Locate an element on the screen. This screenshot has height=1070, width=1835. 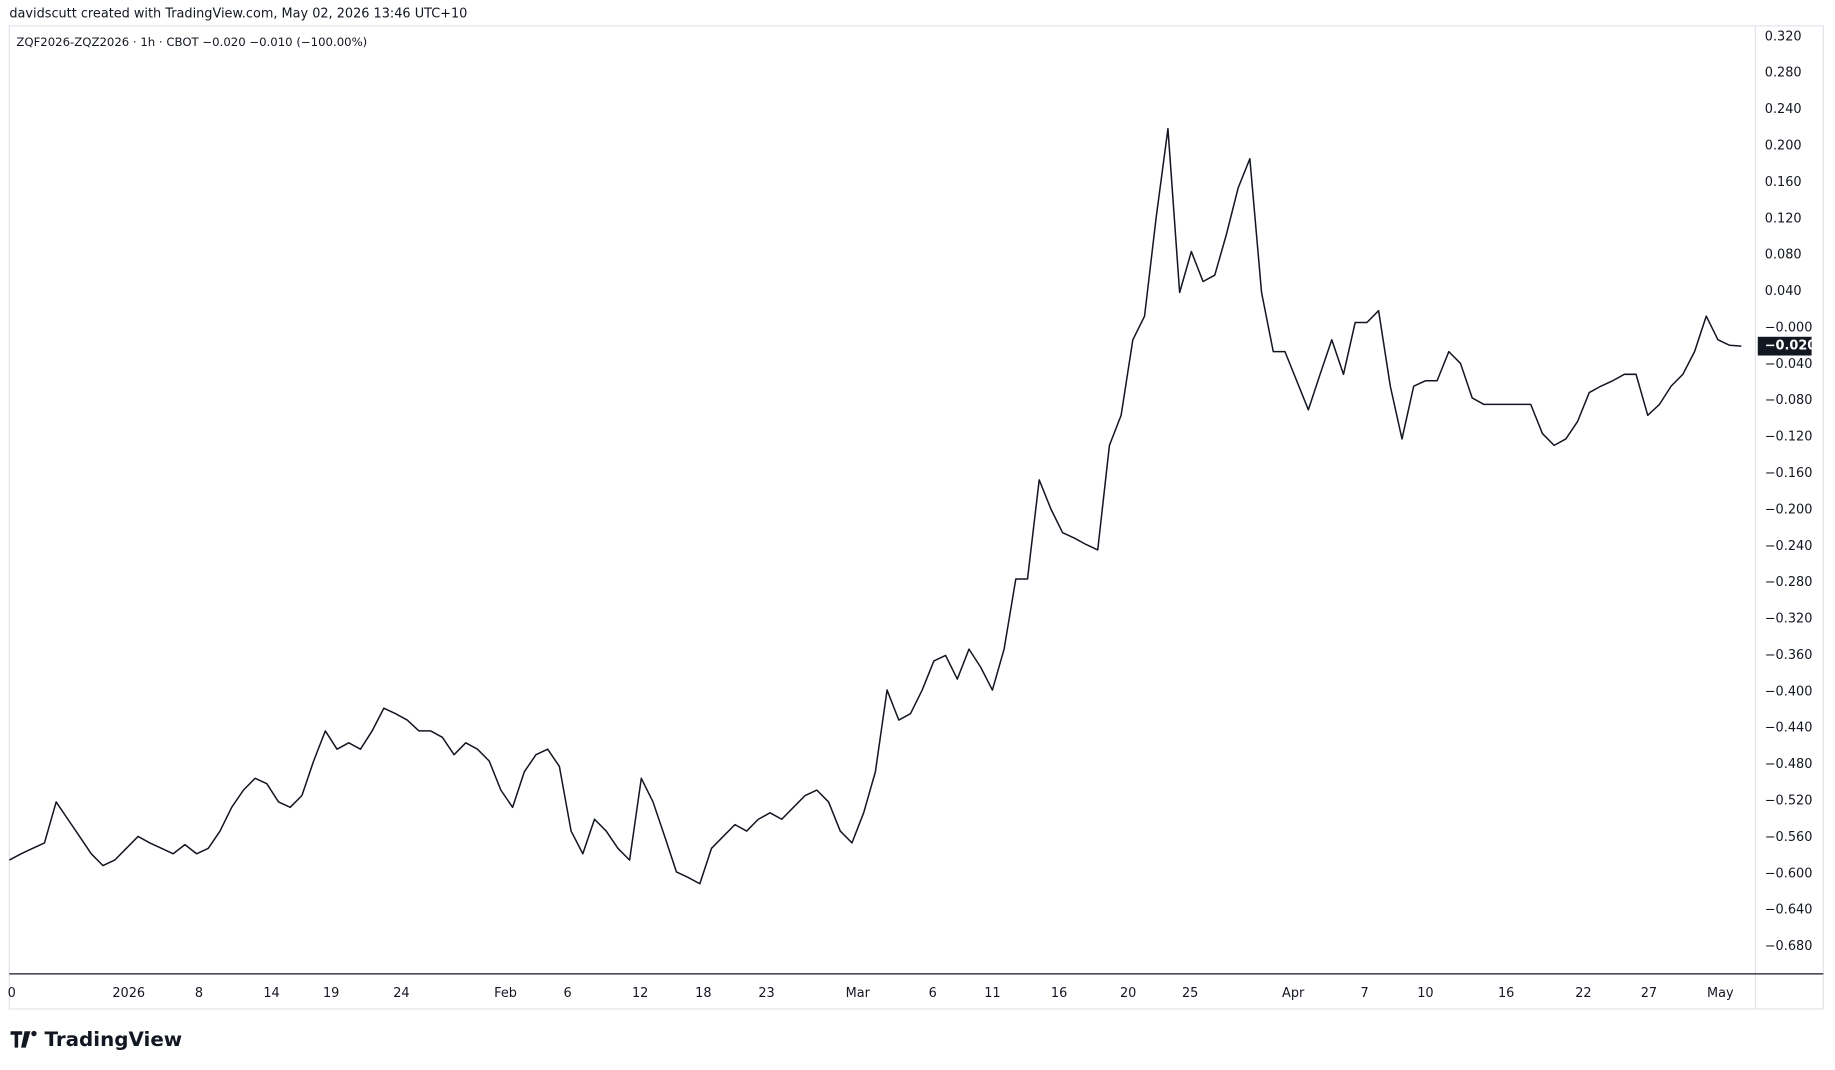
logo-text: TradingView is located at coordinates (113, 1039).